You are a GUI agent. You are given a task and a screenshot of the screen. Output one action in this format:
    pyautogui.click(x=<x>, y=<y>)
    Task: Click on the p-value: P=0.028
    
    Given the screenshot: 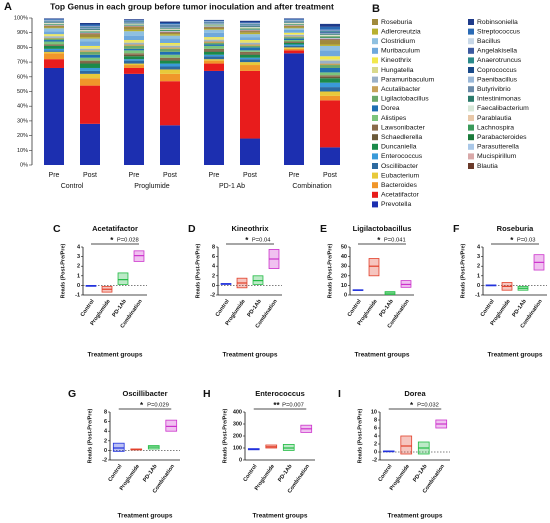 What is the action you would take?
    pyautogui.click(x=128, y=241)
    